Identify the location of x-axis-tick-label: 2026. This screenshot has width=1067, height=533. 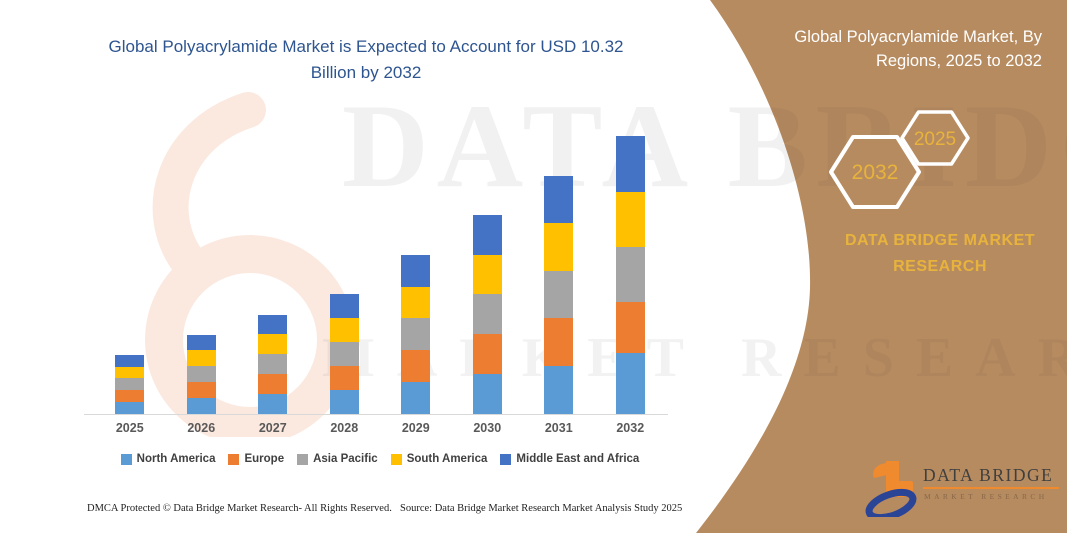
(201, 428).